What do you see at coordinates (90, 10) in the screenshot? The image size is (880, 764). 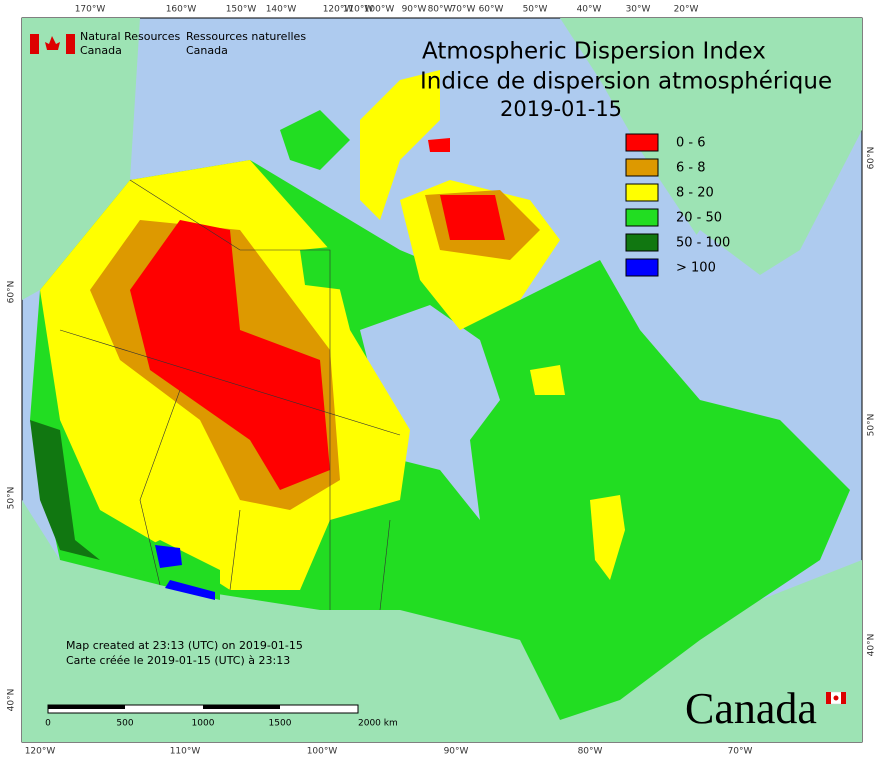 I see `graticule-top: 170°W` at bounding box center [90, 10].